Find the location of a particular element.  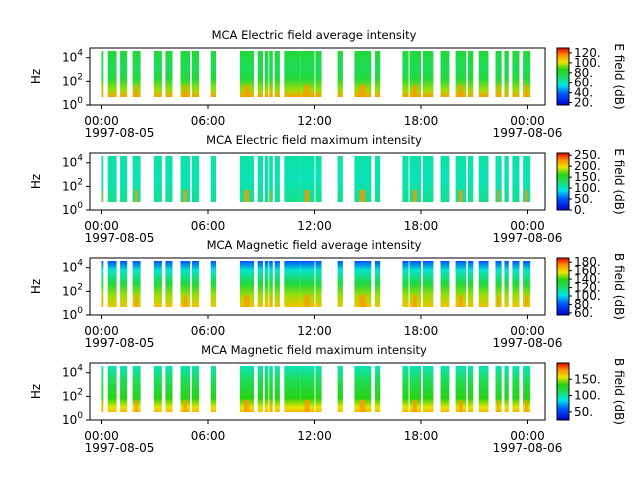

y-tick-label: 10² is located at coordinates (72, 290).